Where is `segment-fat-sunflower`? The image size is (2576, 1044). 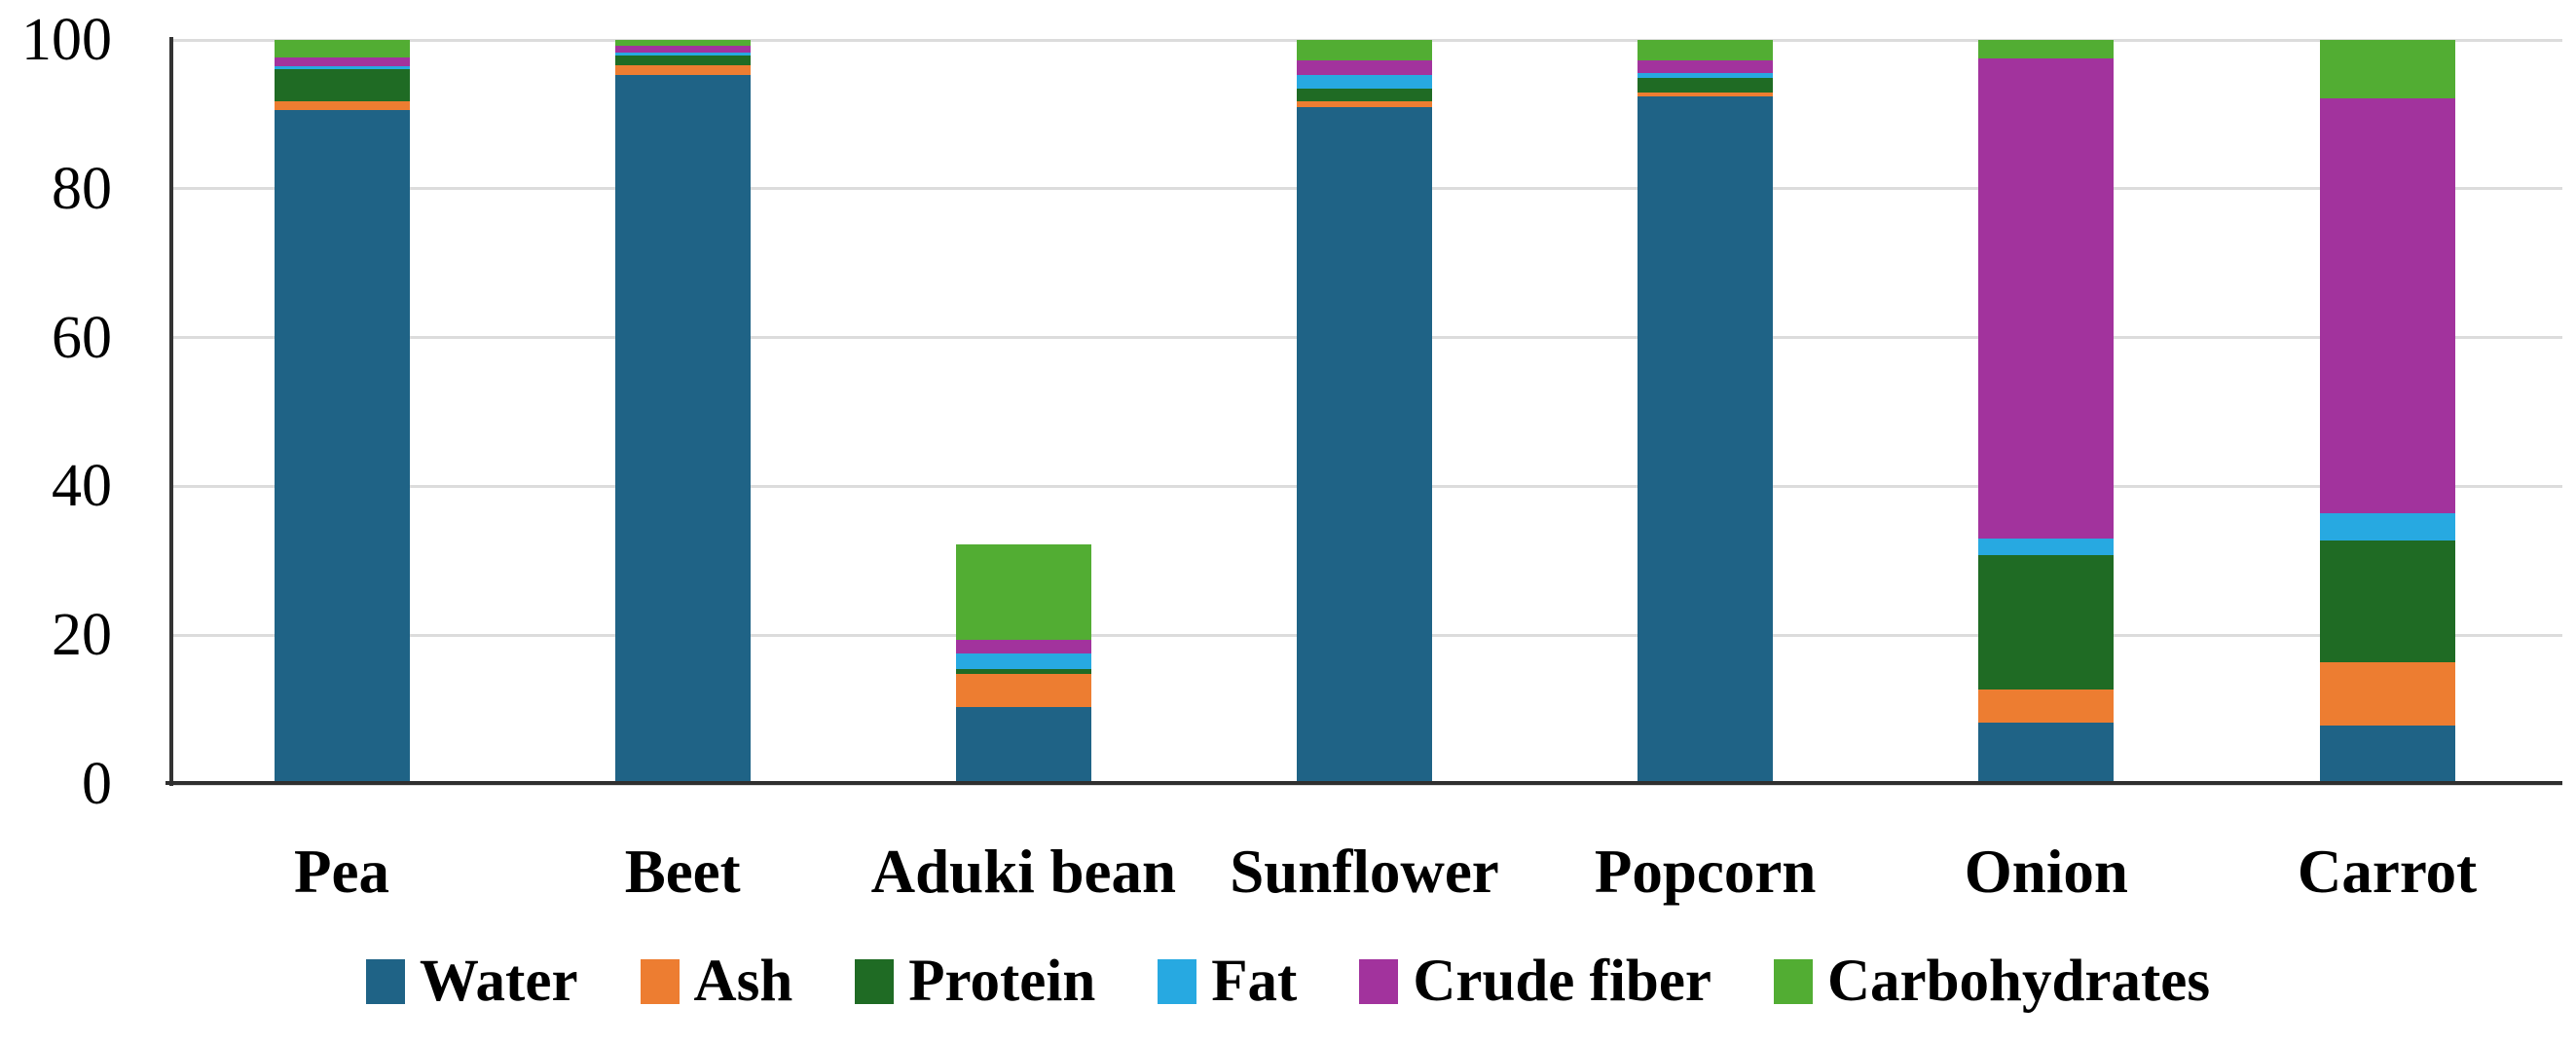
segment-fat-sunflower is located at coordinates (1364, 81).